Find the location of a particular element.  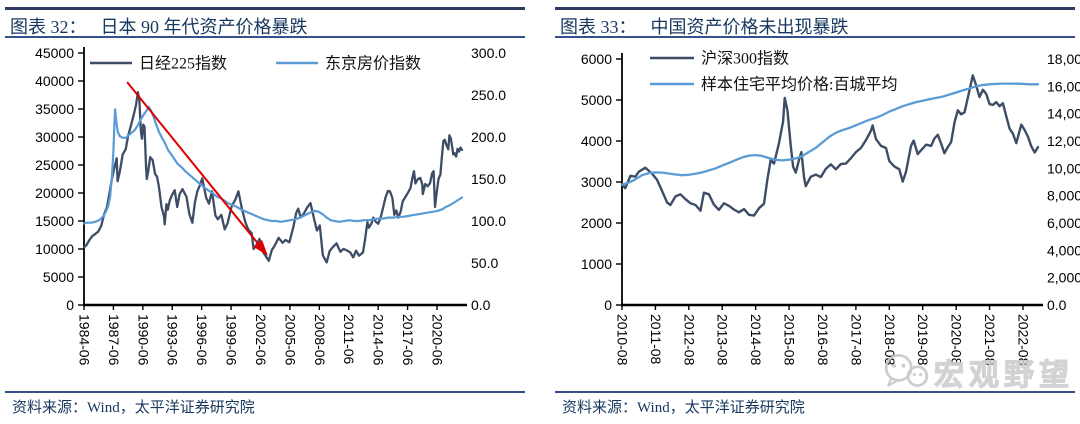

page-title: 图表 33： 中国资产价格未出现暴跌 is located at coordinates (704, 26).